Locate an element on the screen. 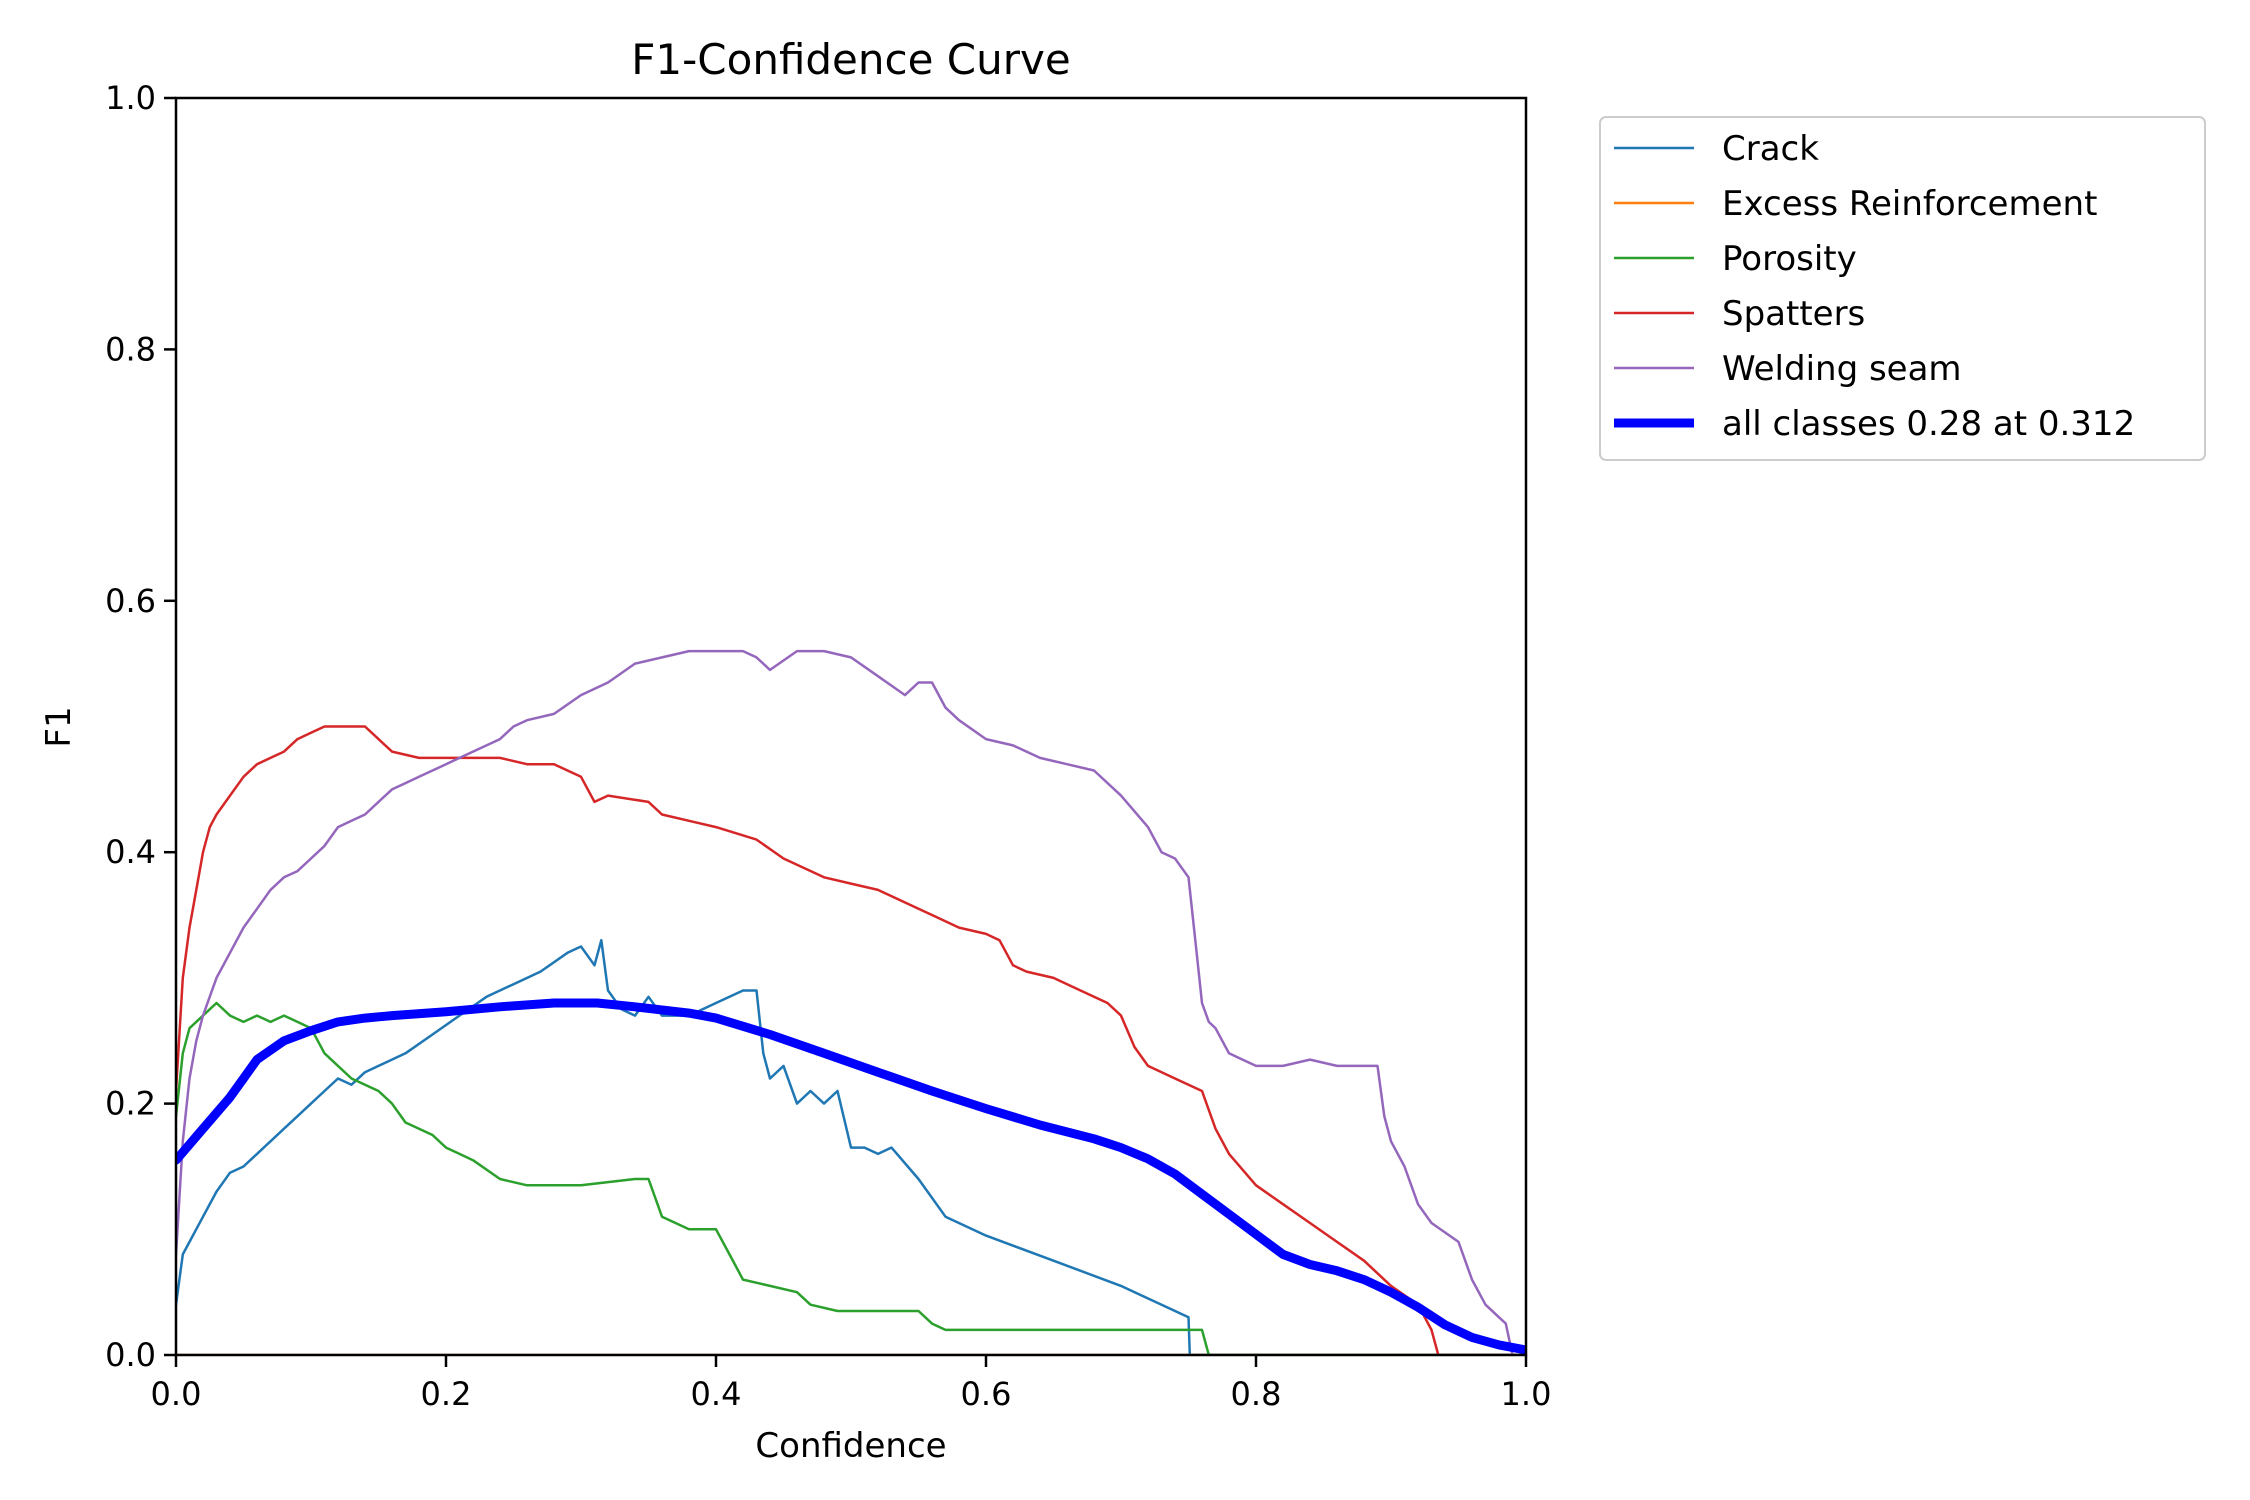  x-tick-label: 0.0 is located at coordinates (176, 1394).